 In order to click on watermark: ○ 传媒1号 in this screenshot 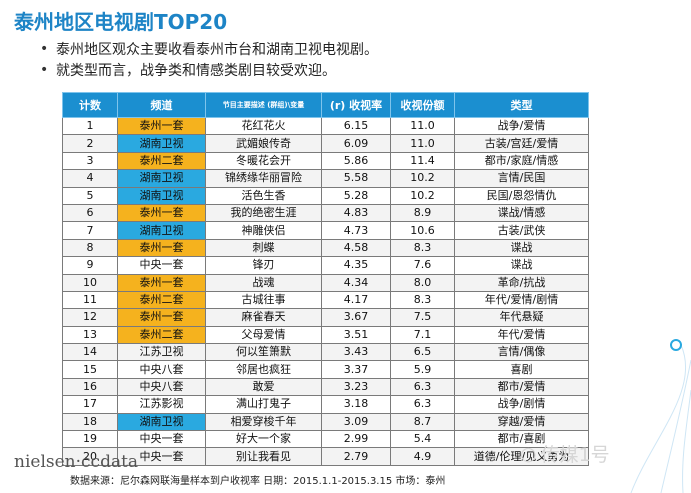, I will do `click(565, 453)`.